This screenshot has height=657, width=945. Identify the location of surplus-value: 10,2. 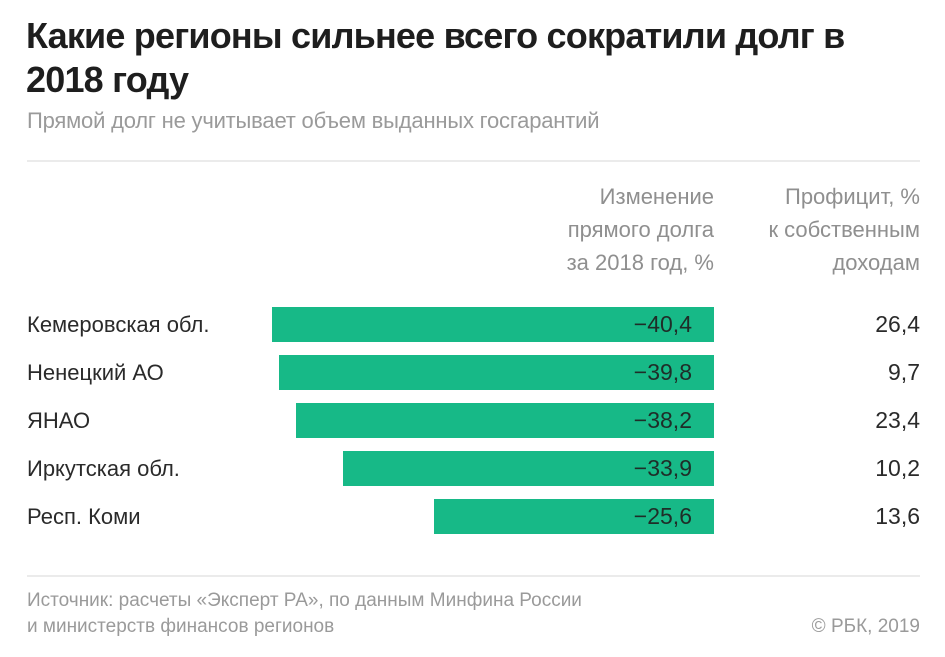
(897, 468).